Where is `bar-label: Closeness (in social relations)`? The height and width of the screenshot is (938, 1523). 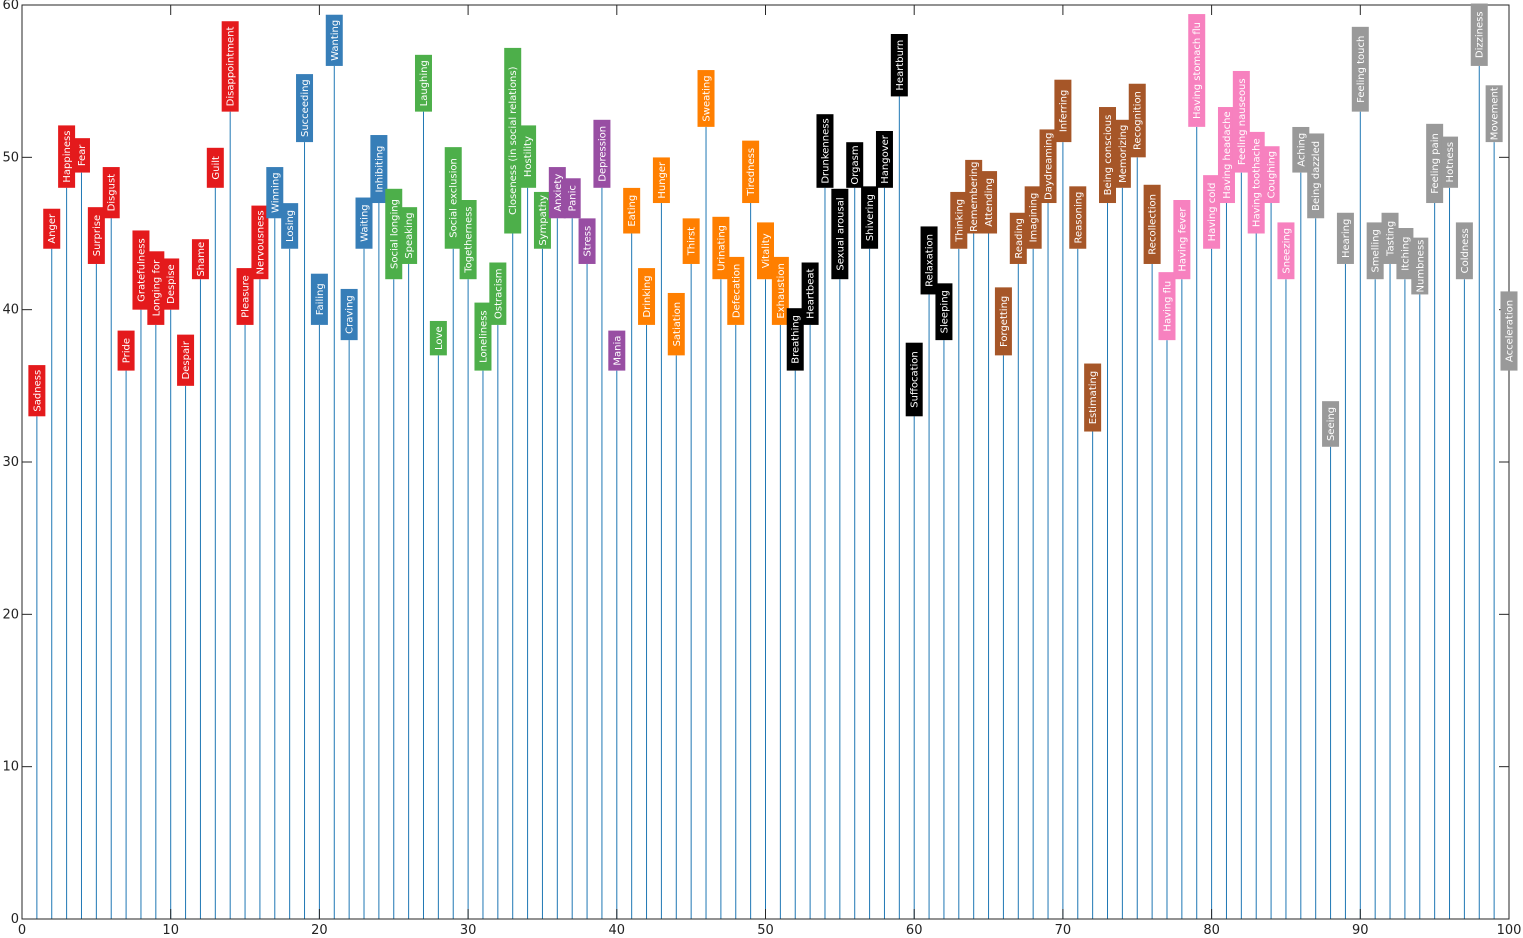
bar-label: Closeness (in social relations) is located at coordinates (513, 140).